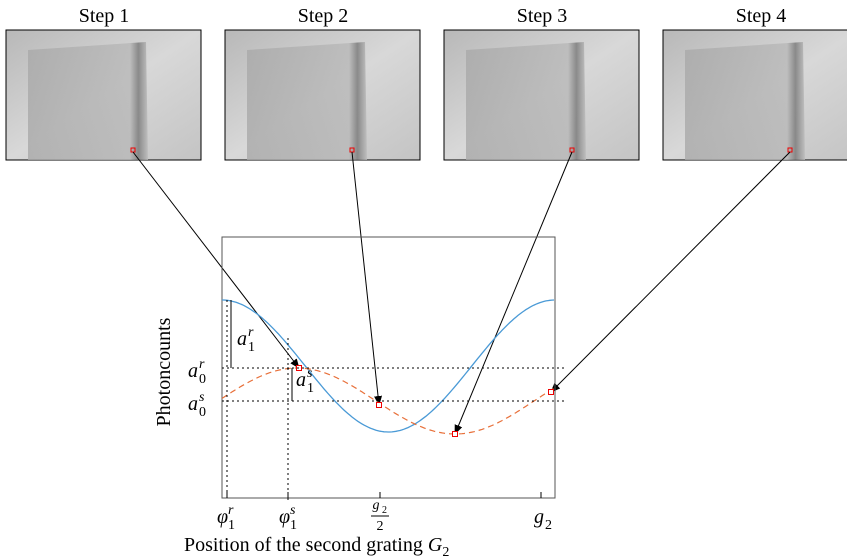 This screenshot has height=559, width=847. I want to click on reference-curve, so click(388, 366).